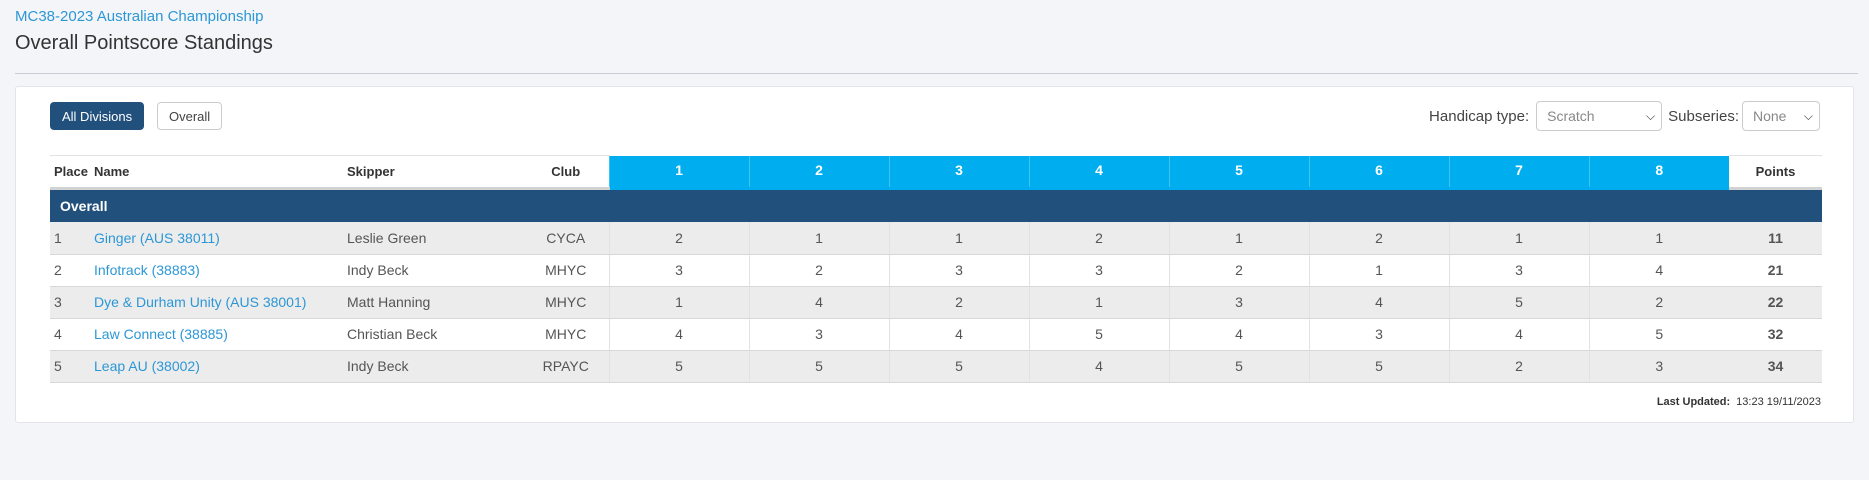 The width and height of the screenshot is (1869, 480). What do you see at coordinates (1571, 116) in the screenshot?
I see `handicap-type-value: Scratch` at bounding box center [1571, 116].